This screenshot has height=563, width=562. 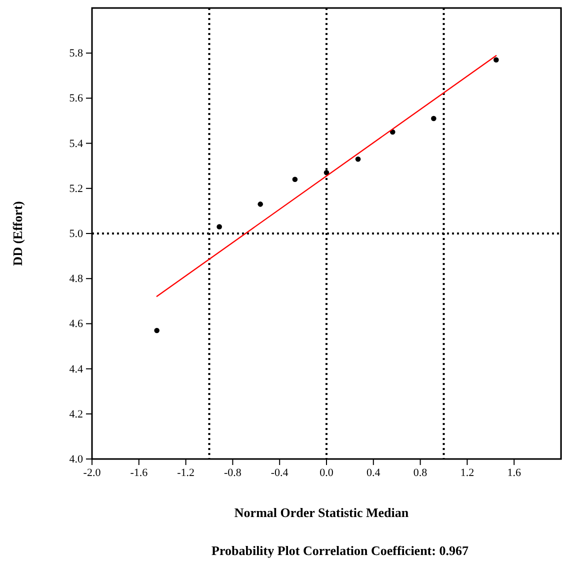 I want to click on y-tick-label: 5.4, so click(x=76, y=144).